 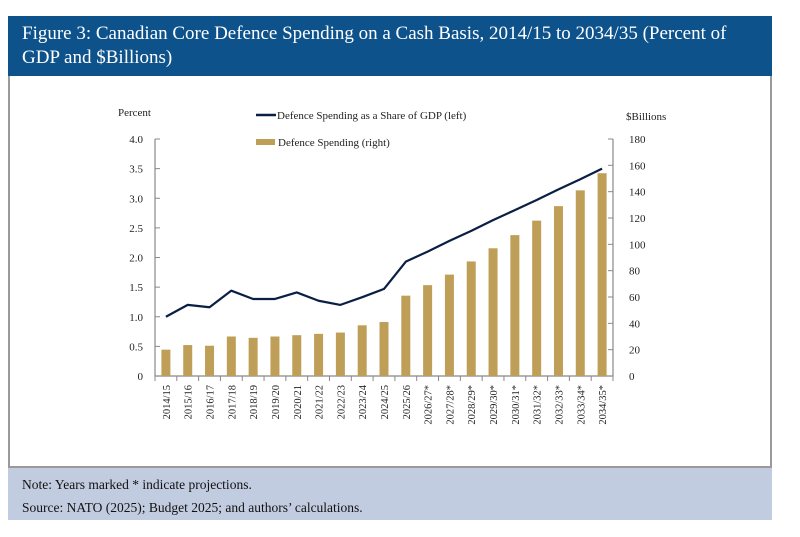 What do you see at coordinates (407, 402) in the screenshot?
I see `x-tick-label: 2025/26` at bounding box center [407, 402].